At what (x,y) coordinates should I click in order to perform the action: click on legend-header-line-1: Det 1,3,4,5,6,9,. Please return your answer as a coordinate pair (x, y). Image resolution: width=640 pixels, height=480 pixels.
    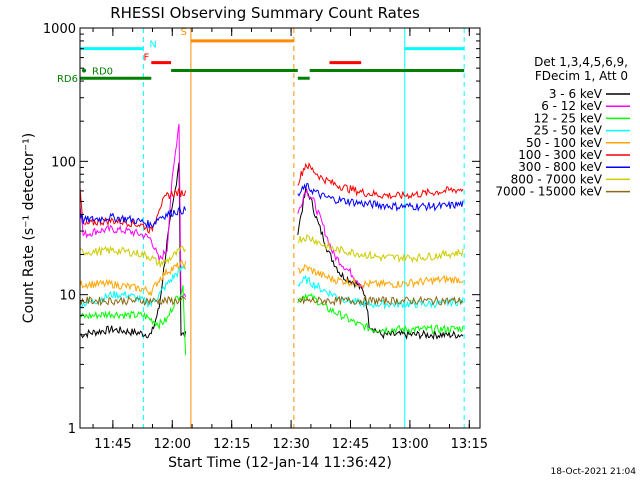
    Looking at the image, I should click on (581, 62).